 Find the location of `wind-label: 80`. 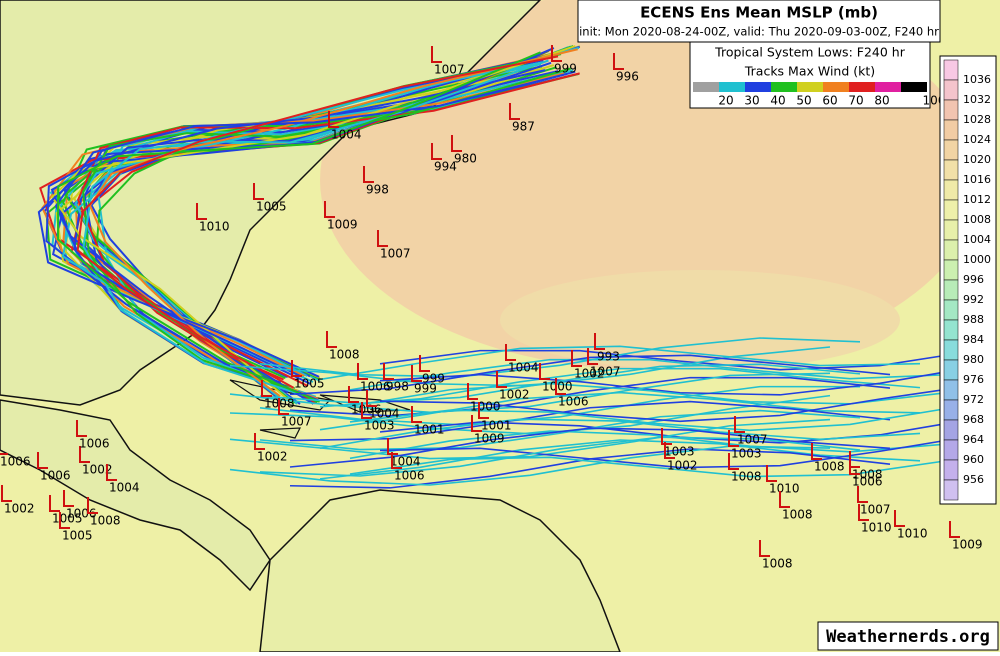

wind-label: 80 is located at coordinates (881, 101).